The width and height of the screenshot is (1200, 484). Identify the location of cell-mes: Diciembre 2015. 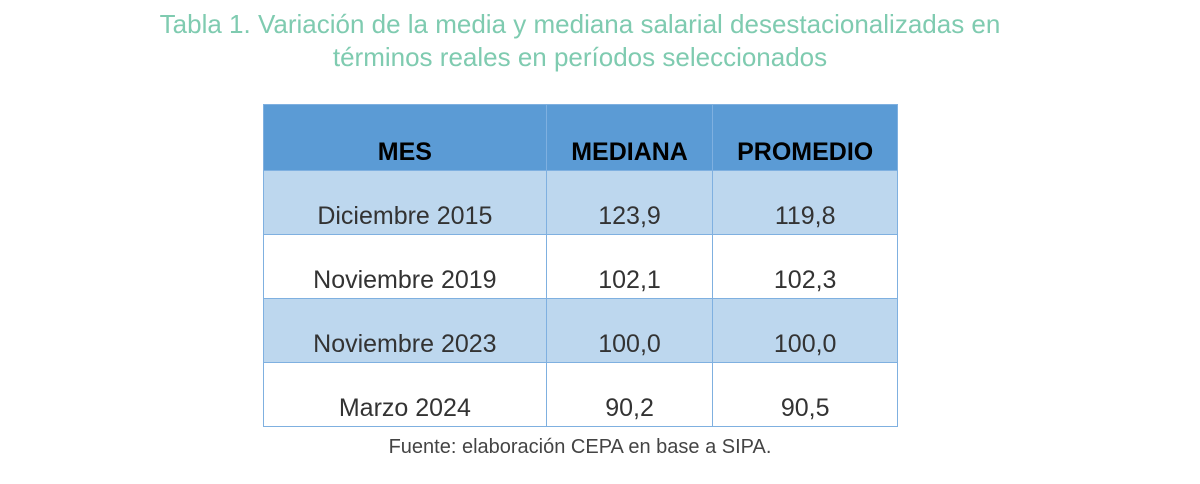
(405, 202).